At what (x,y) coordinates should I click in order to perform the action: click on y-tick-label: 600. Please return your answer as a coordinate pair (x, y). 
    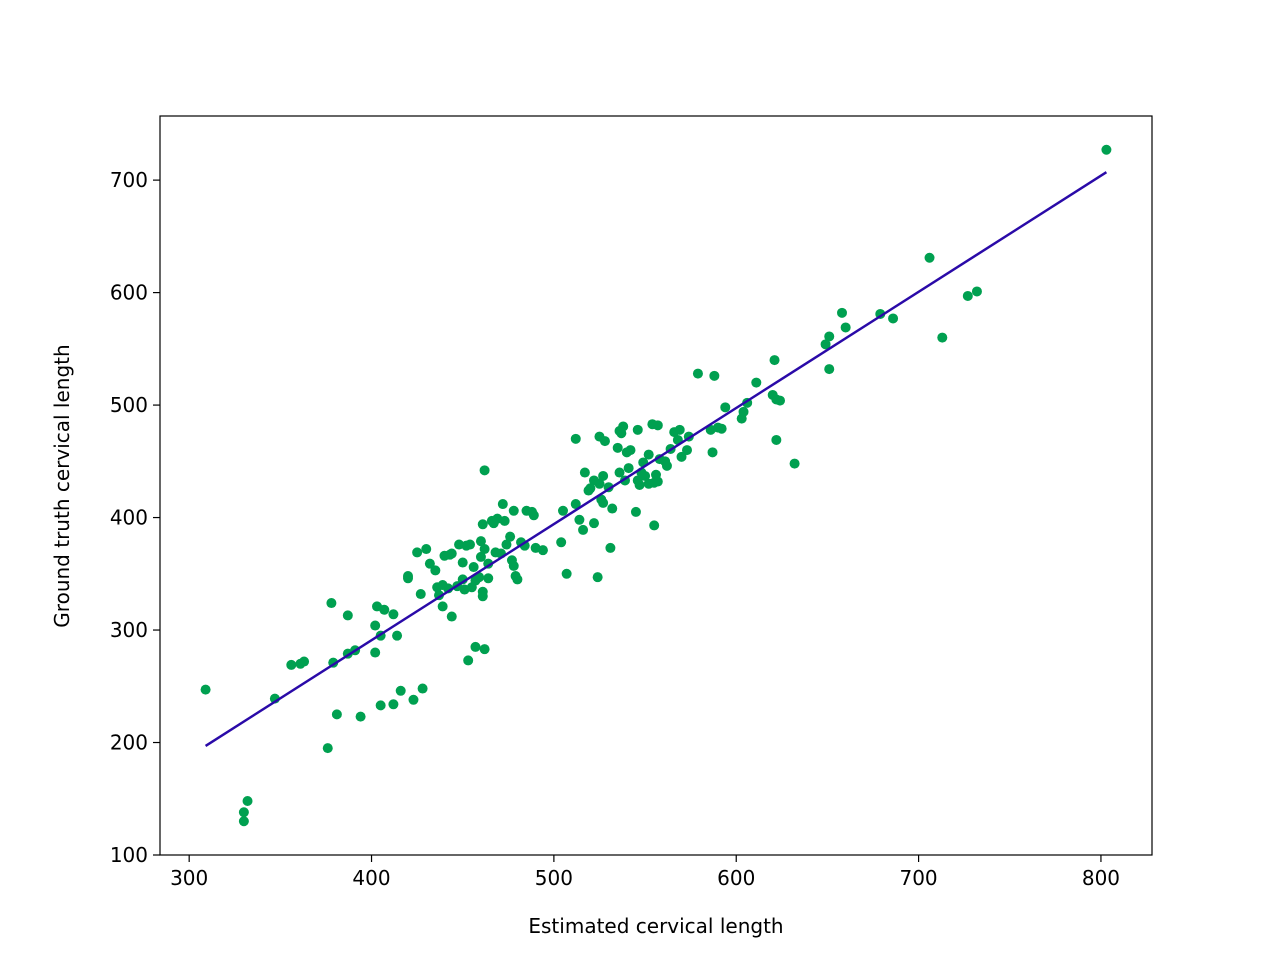
    Looking at the image, I should click on (129, 293).